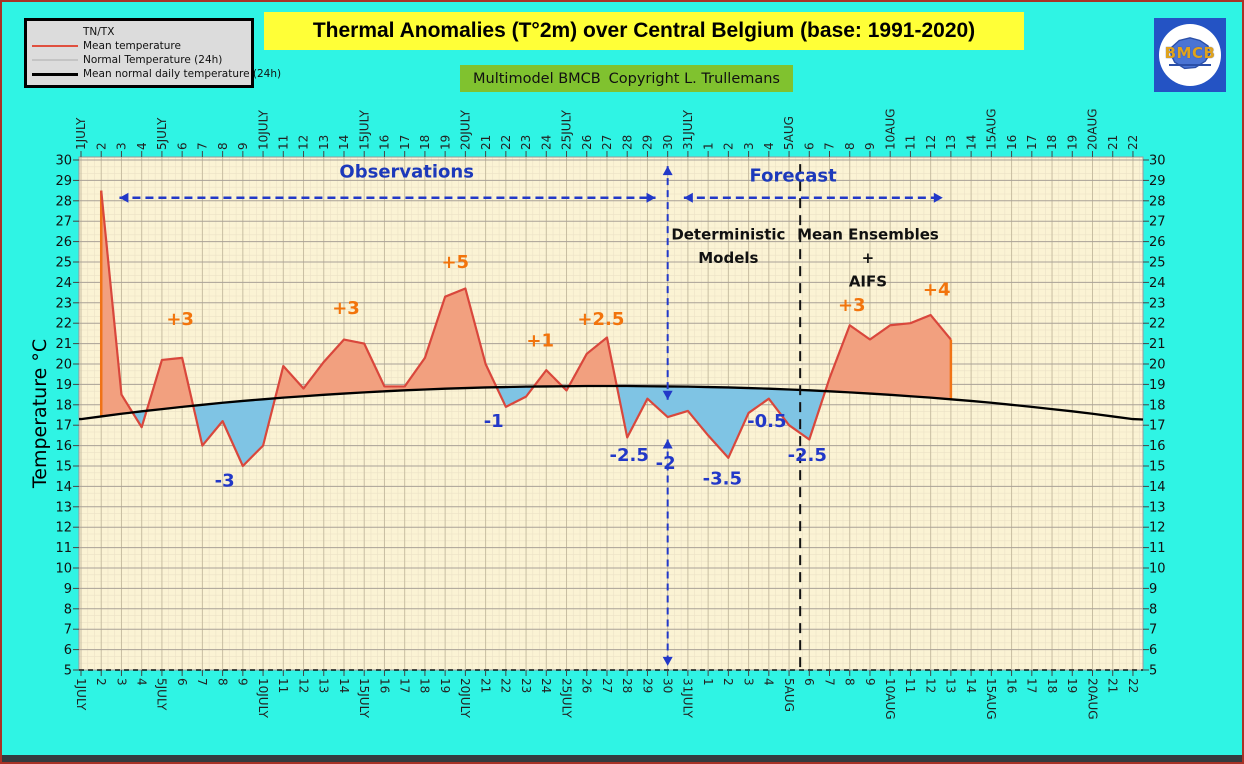 The width and height of the screenshot is (1244, 764). Describe the element at coordinates (992, 129) in the screenshot. I see `x-axis-label-top: 15AUG` at that location.